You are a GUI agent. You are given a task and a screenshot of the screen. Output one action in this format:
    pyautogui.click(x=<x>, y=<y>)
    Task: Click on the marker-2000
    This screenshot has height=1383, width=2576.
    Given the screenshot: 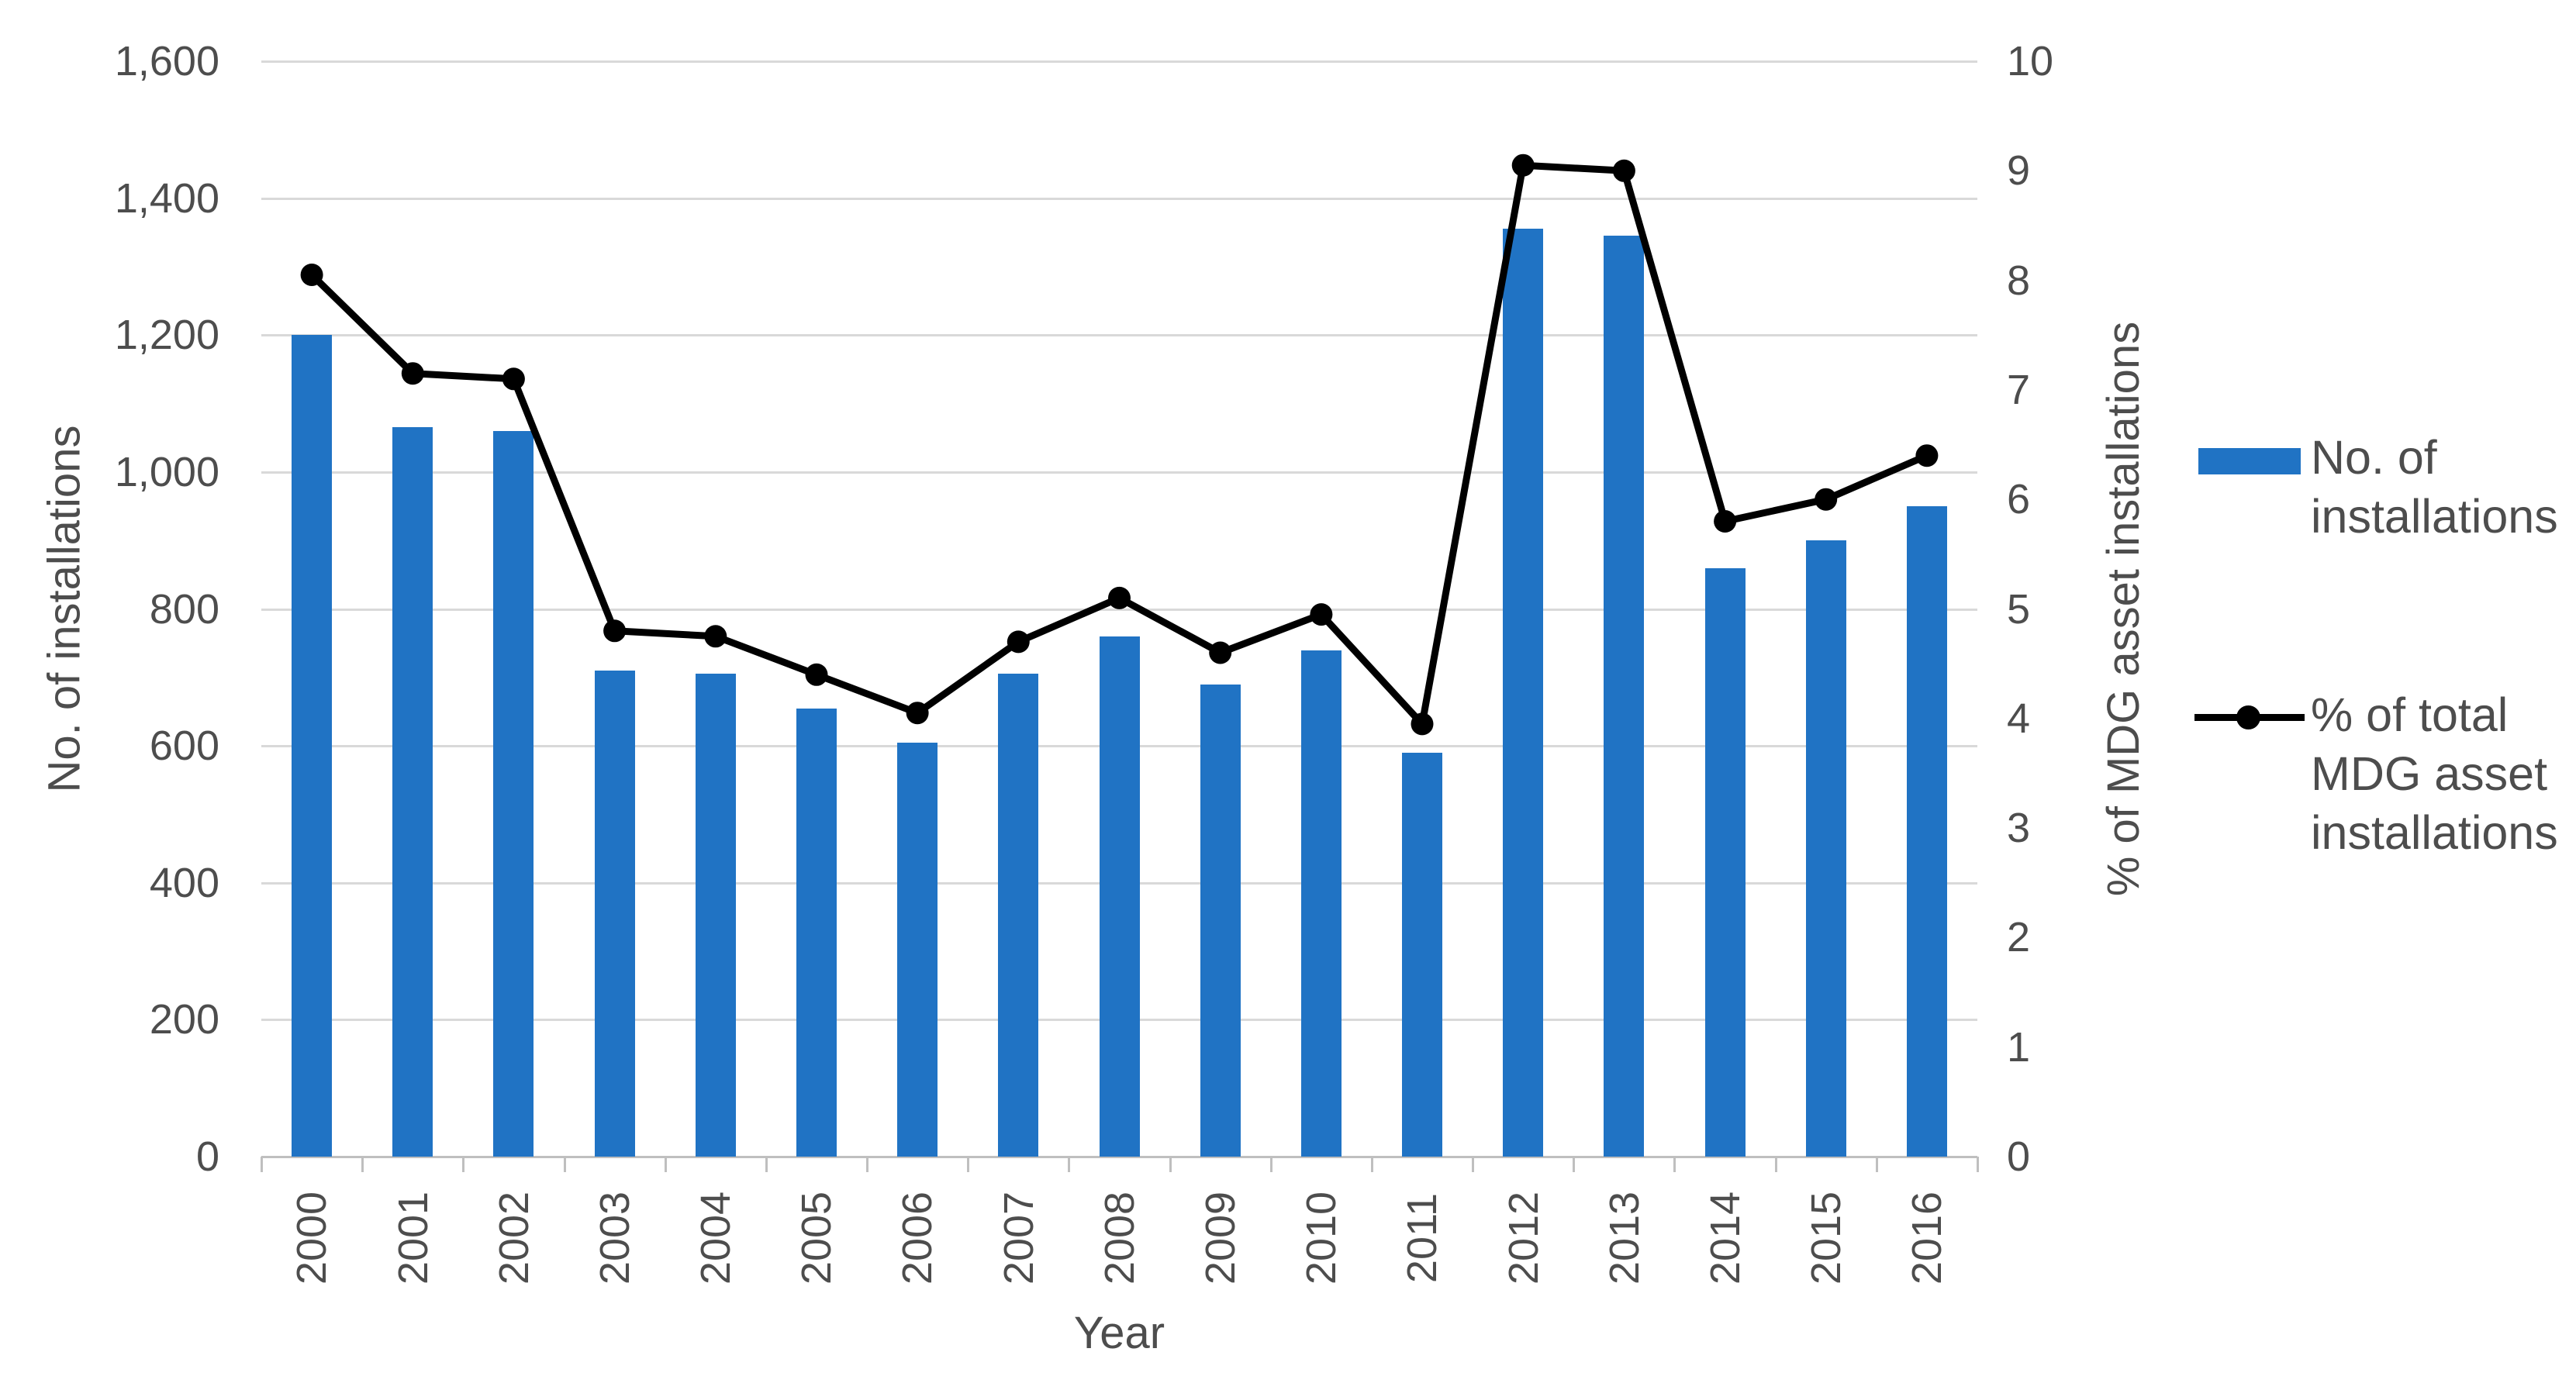 What is the action you would take?
    pyautogui.click(x=312, y=275)
    